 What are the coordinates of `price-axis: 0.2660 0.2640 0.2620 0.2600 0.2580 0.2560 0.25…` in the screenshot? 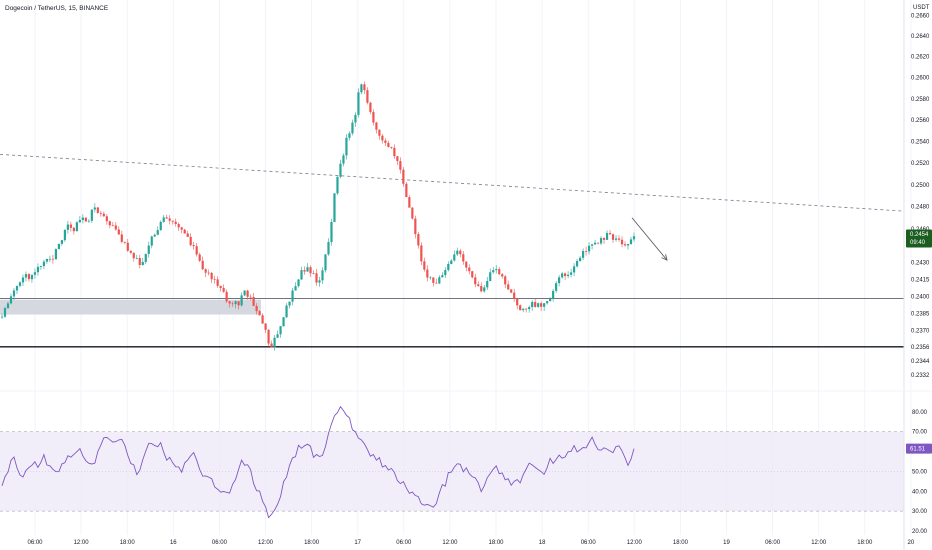 It's located at (920, 195).